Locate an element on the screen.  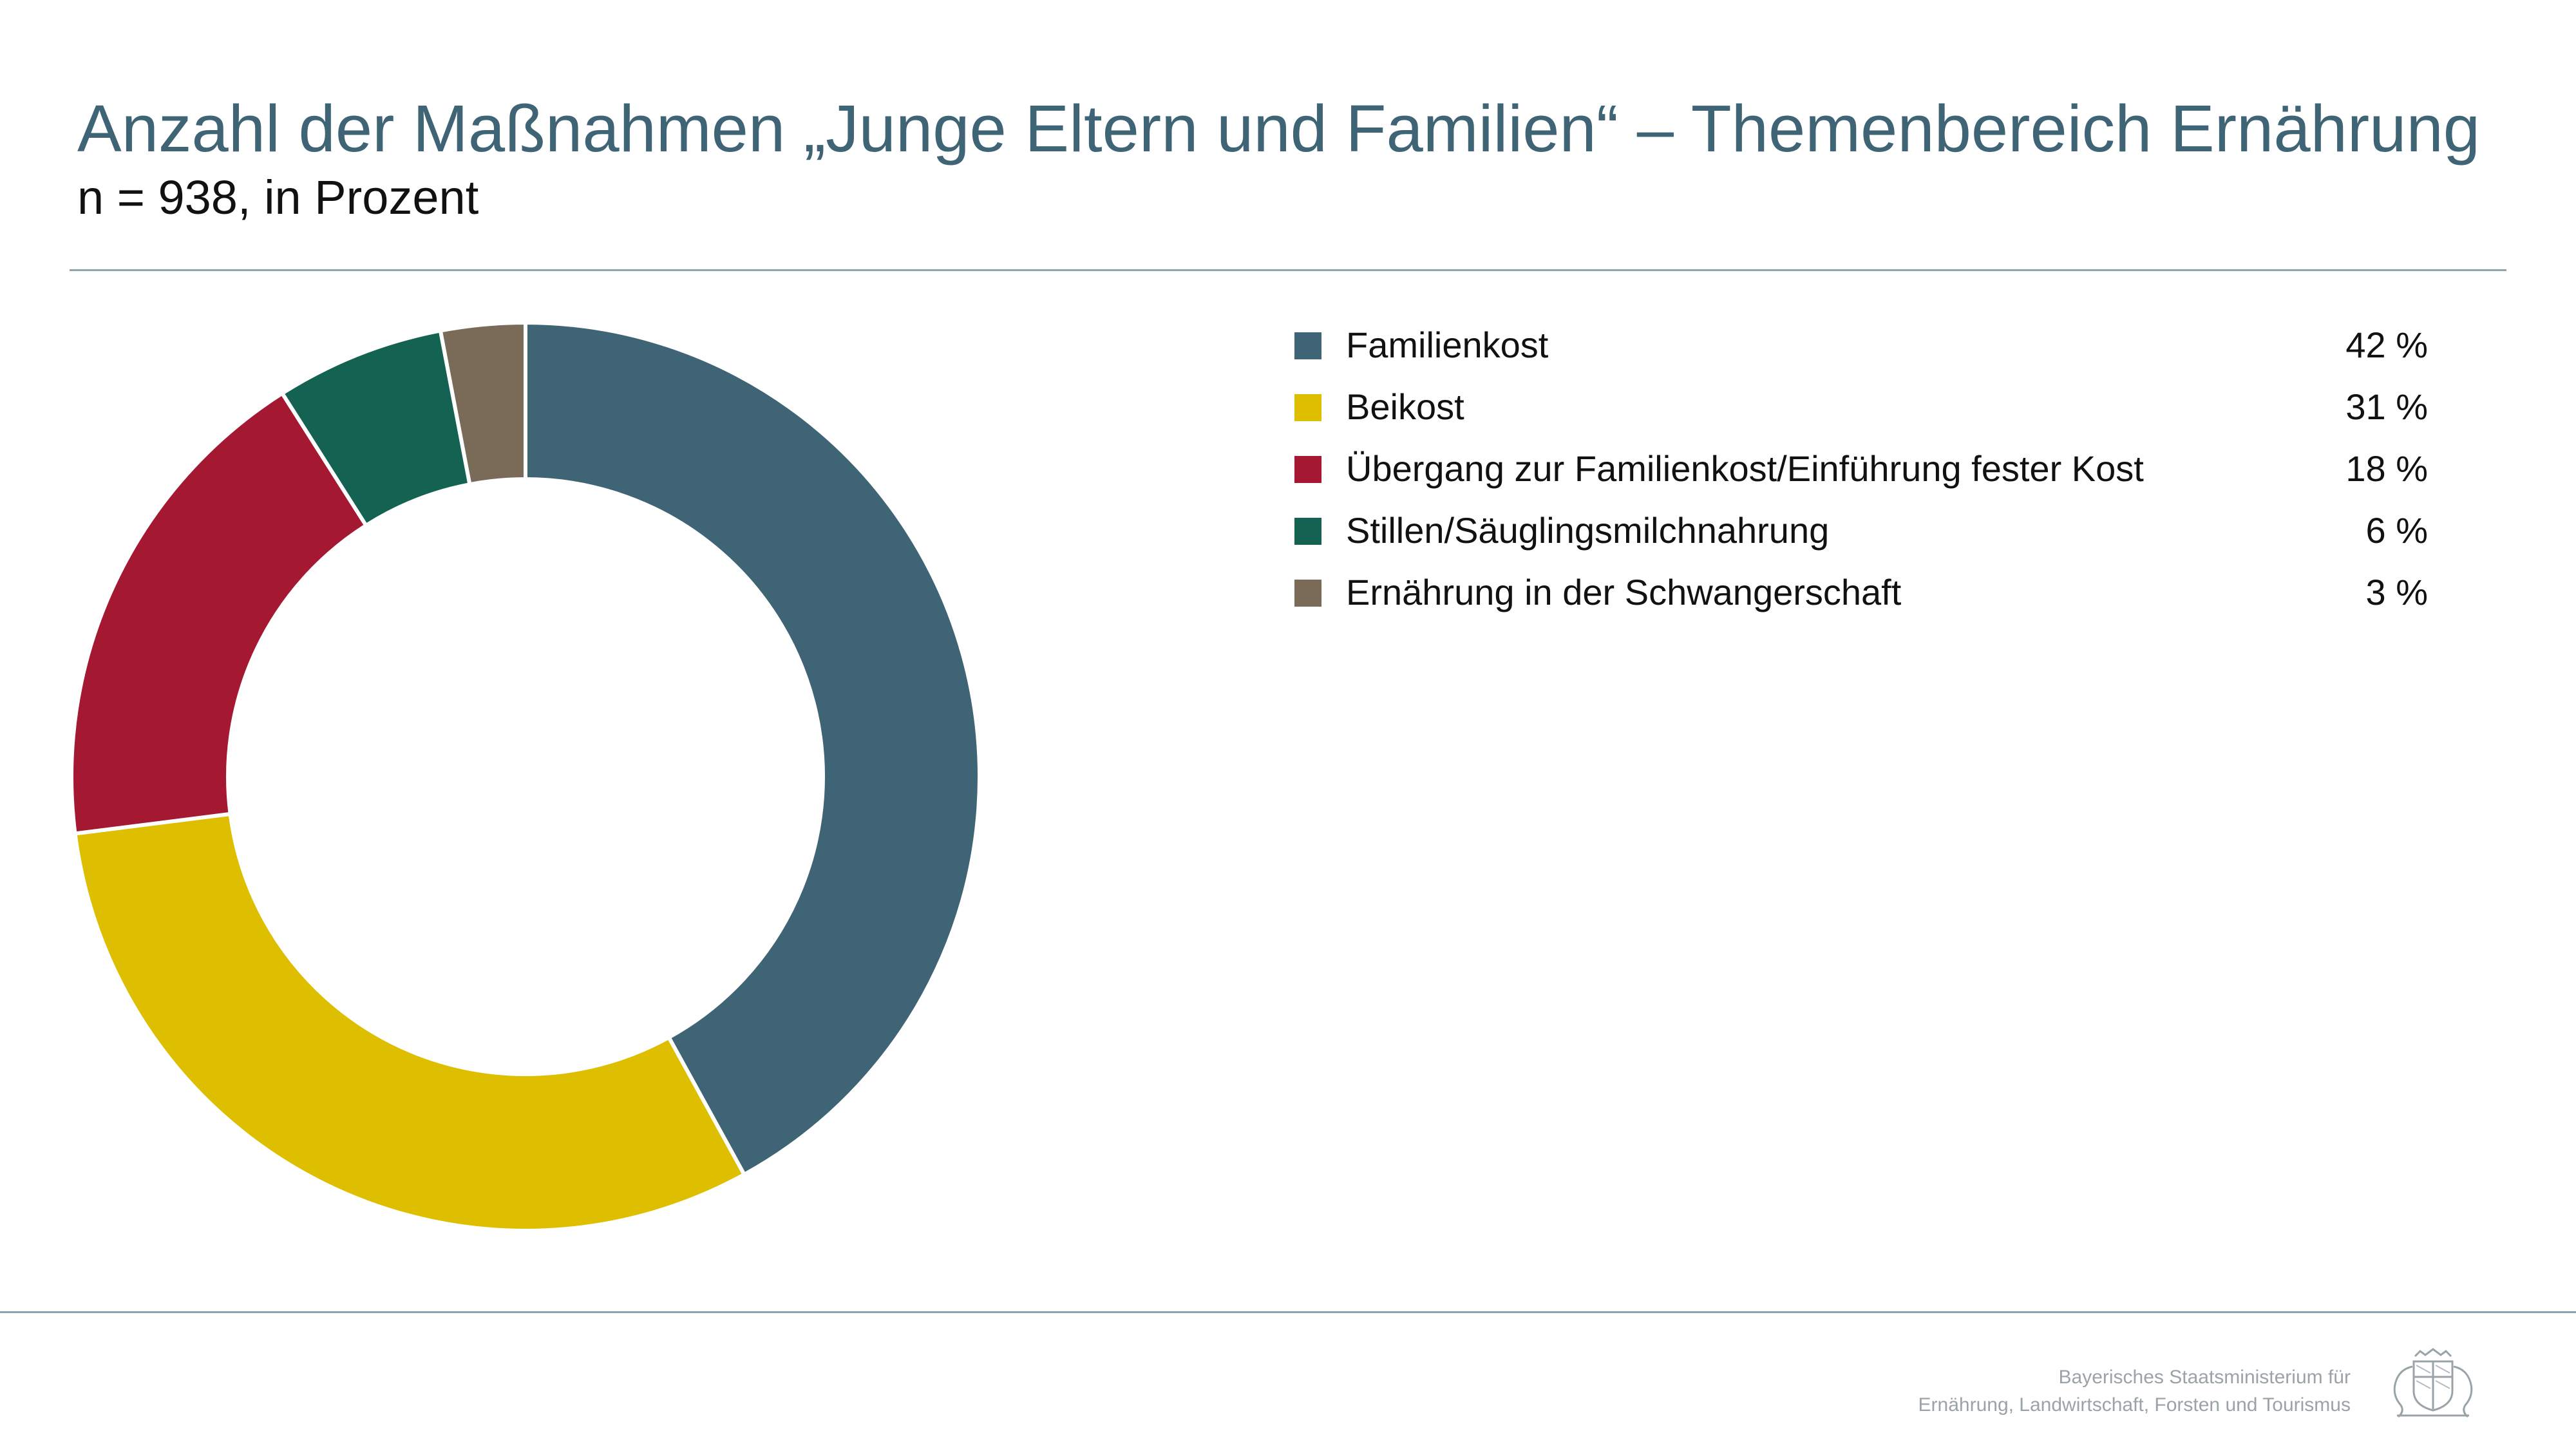
donut-slice-schwangerschaft is located at coordinates (482, 404).